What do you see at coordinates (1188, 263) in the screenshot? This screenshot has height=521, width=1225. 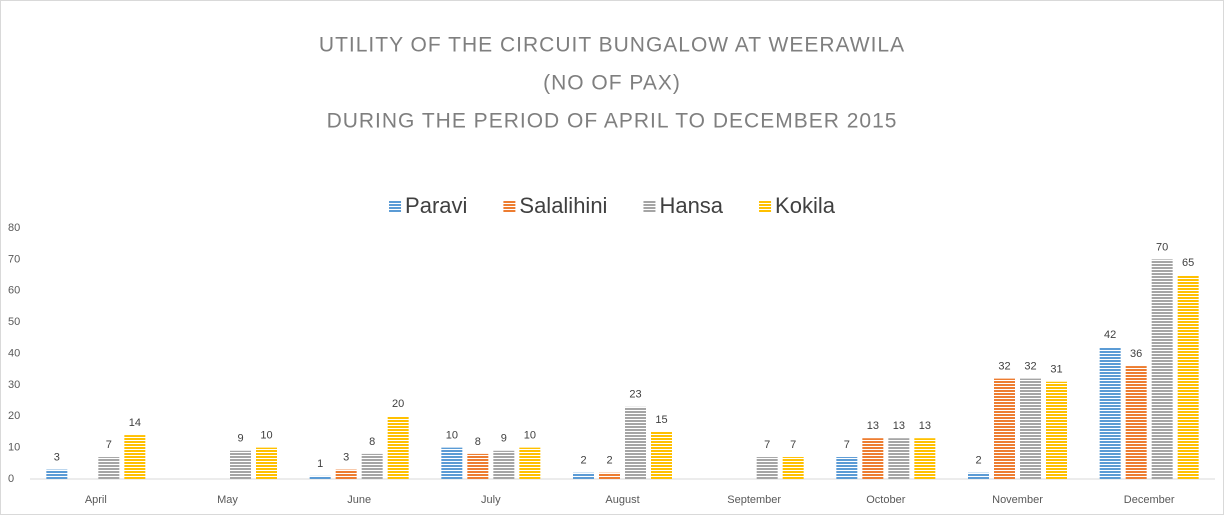 I see `value-label: 65` at bounding box center [1188, 263].